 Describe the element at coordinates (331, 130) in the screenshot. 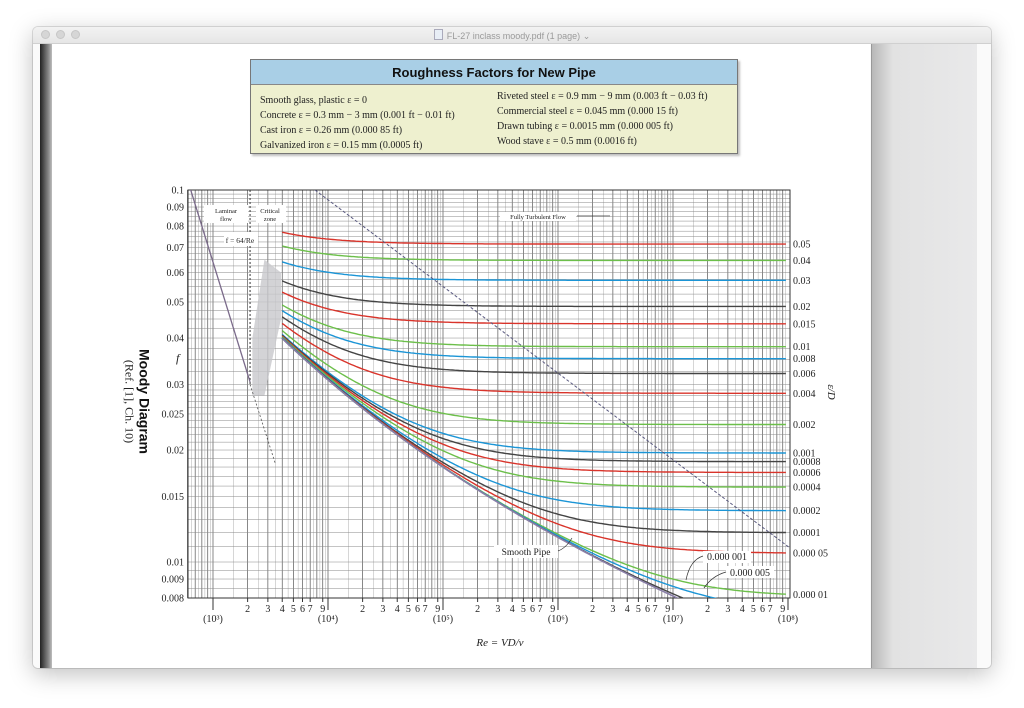

I see `roughness-item: Cast iron ε = 0.26 mm (0.000 85 ft)` at that location.